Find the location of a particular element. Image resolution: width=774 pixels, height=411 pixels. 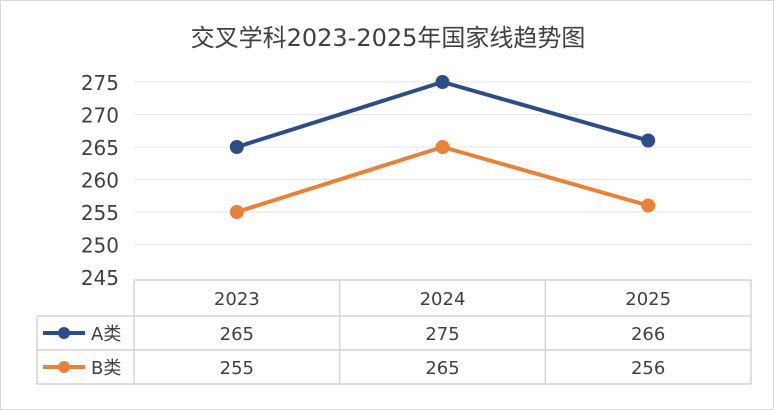

y-tick-label: 270 is located at coordinates (100, 116).